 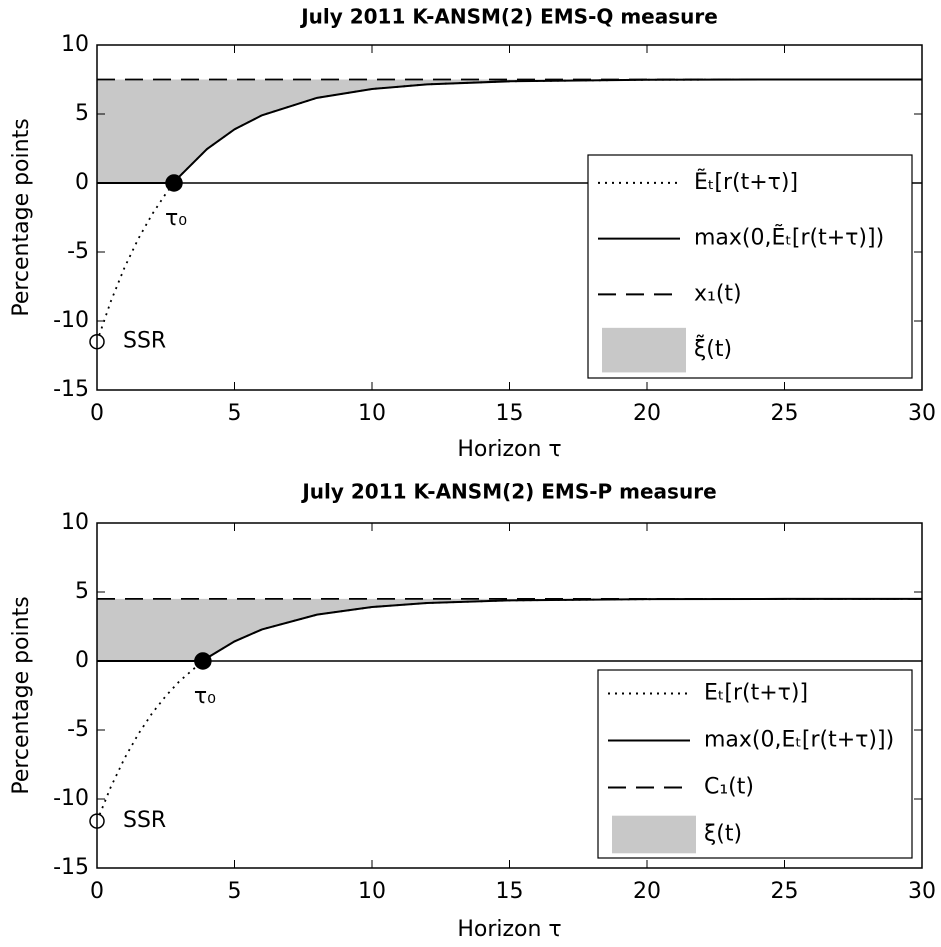 What do you see at coordinates (713, 348) in the screenshot?
I see `legend-label: ξ̃(t)` at bounding box center [713, 348].